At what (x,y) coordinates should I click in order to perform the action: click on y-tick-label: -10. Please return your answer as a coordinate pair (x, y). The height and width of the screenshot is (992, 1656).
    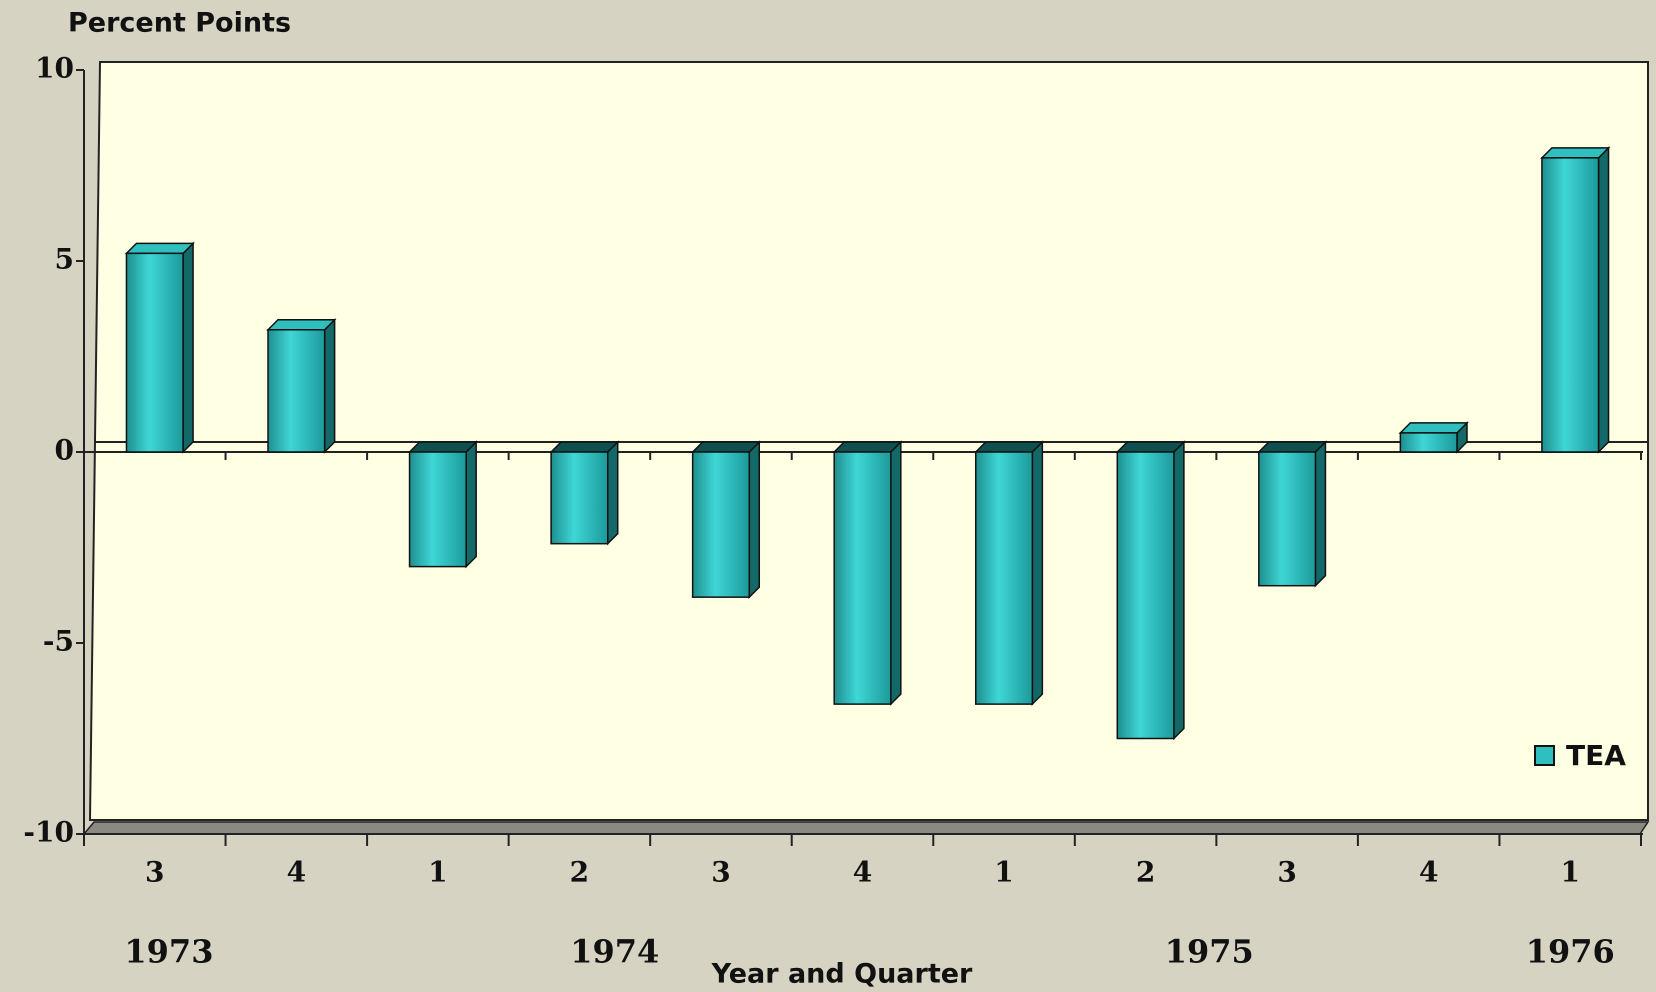
    Looking at the image, I should click on (48, 832).